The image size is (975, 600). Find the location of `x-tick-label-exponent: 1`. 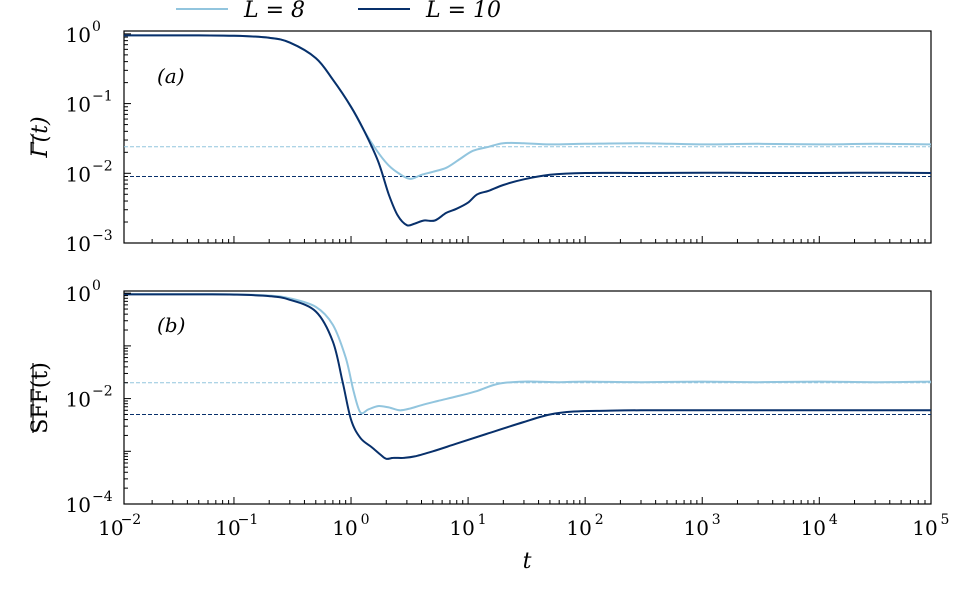

x-tick-label-exponent: 1 is located at coordinates (482, 520).